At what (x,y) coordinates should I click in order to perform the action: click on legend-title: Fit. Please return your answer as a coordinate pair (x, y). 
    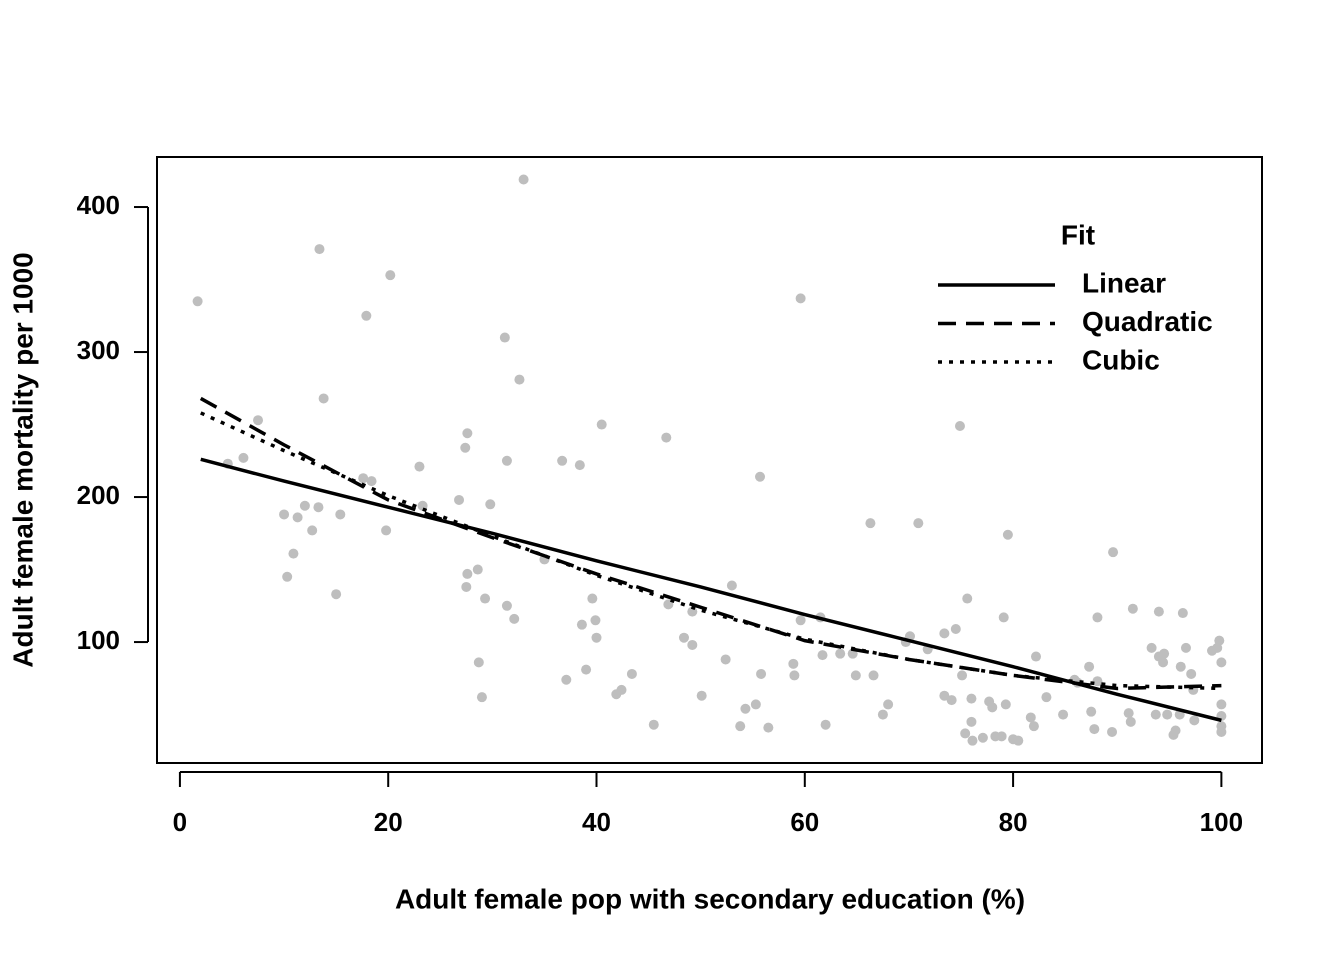
    Looking at the image, I should click on (1078, 234).